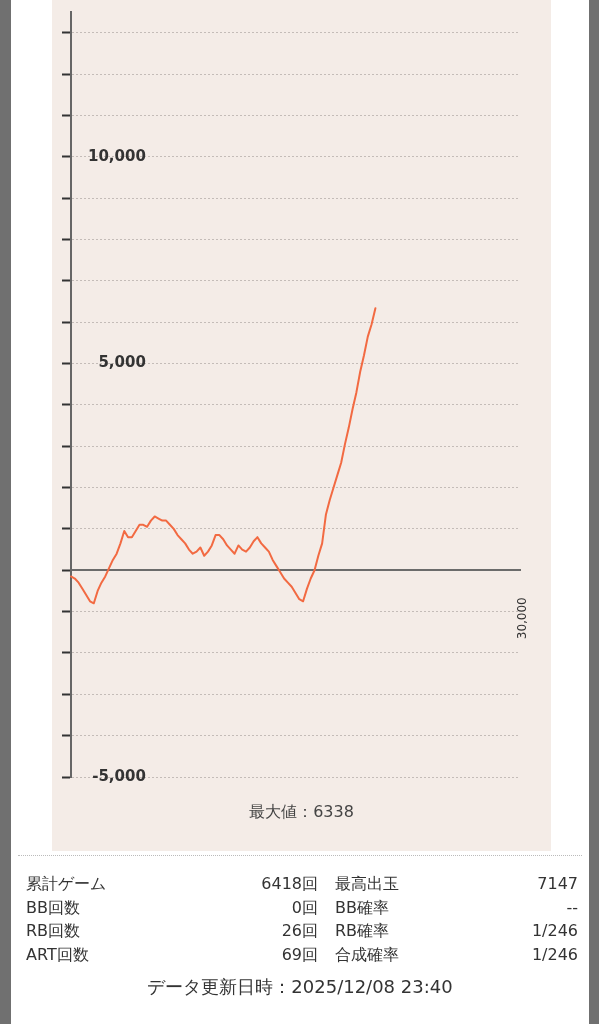  What do you see at coordinates (301, 812) in the screenshot?
I see `text: 最大値：6338` at bounding box center [301, 812].